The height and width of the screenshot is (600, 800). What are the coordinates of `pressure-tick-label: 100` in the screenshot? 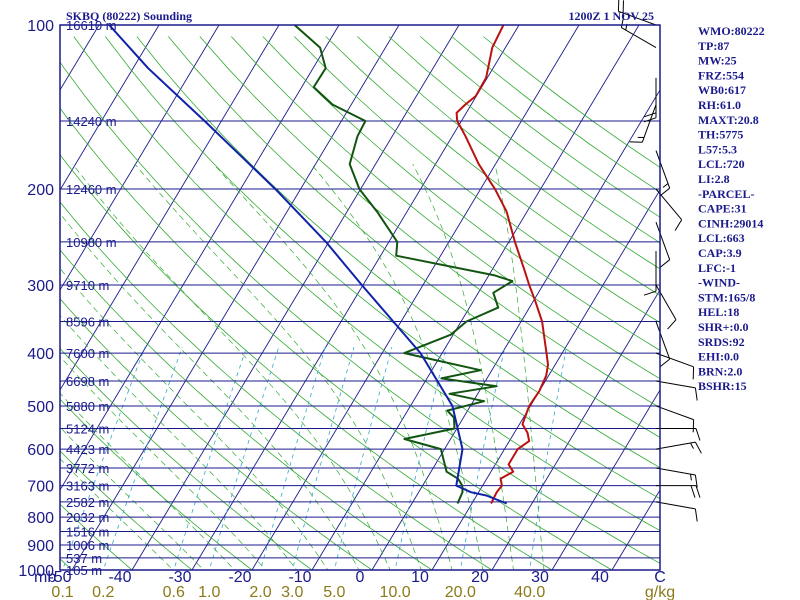 It's located at (40, 26).